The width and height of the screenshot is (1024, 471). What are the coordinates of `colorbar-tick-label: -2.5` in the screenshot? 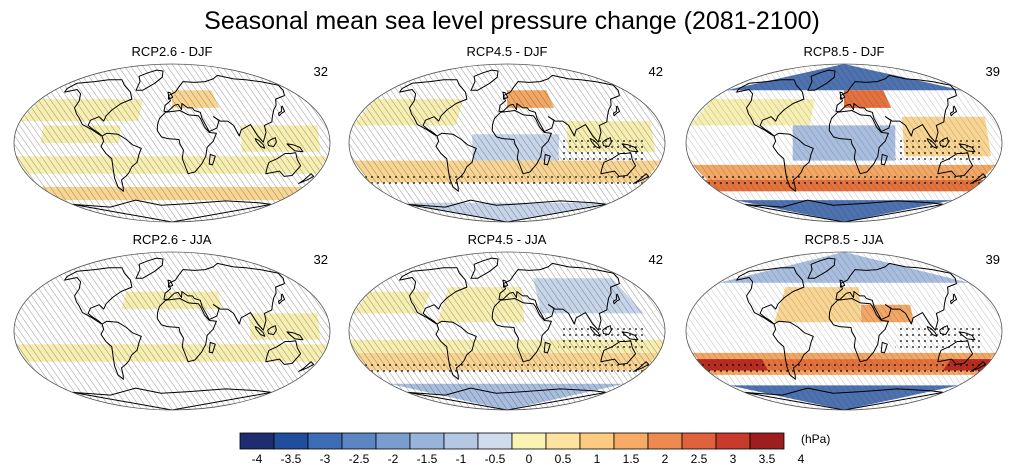 It's located at (359, 459).